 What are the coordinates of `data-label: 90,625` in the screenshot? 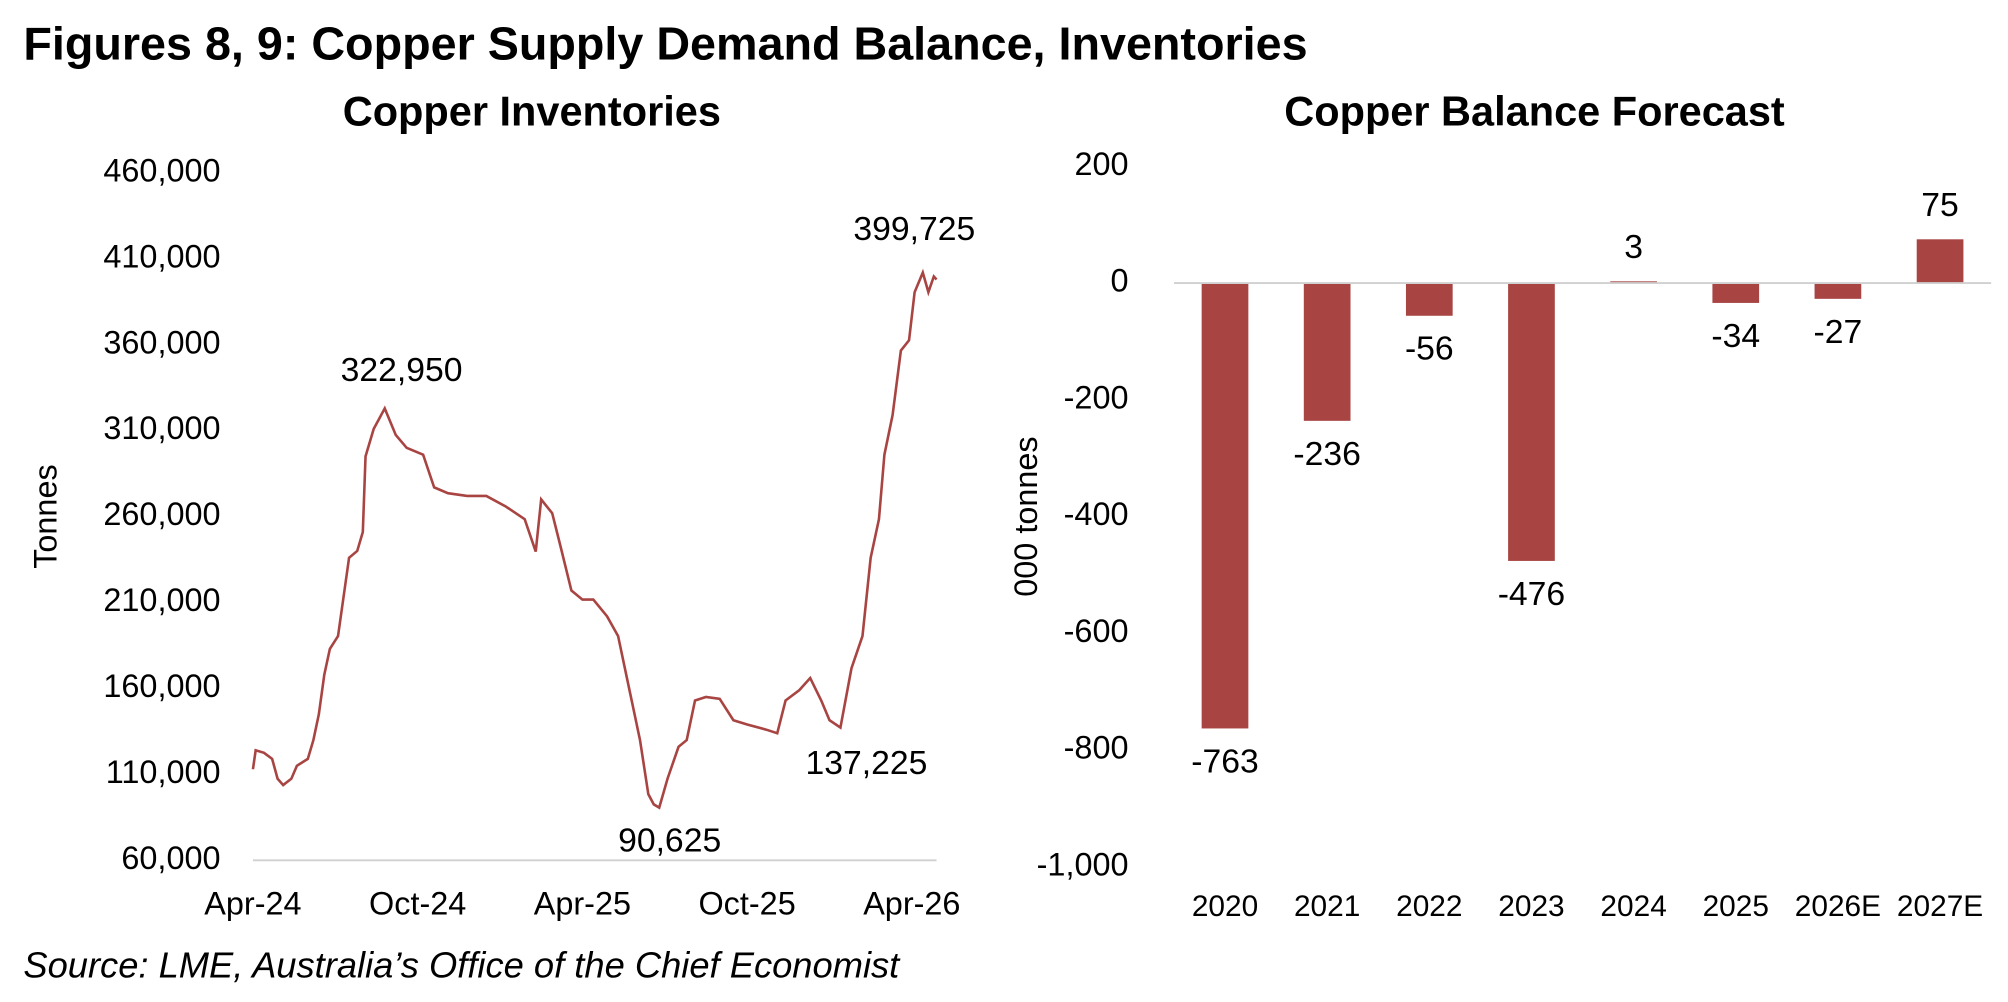 It's located at (669, 841).